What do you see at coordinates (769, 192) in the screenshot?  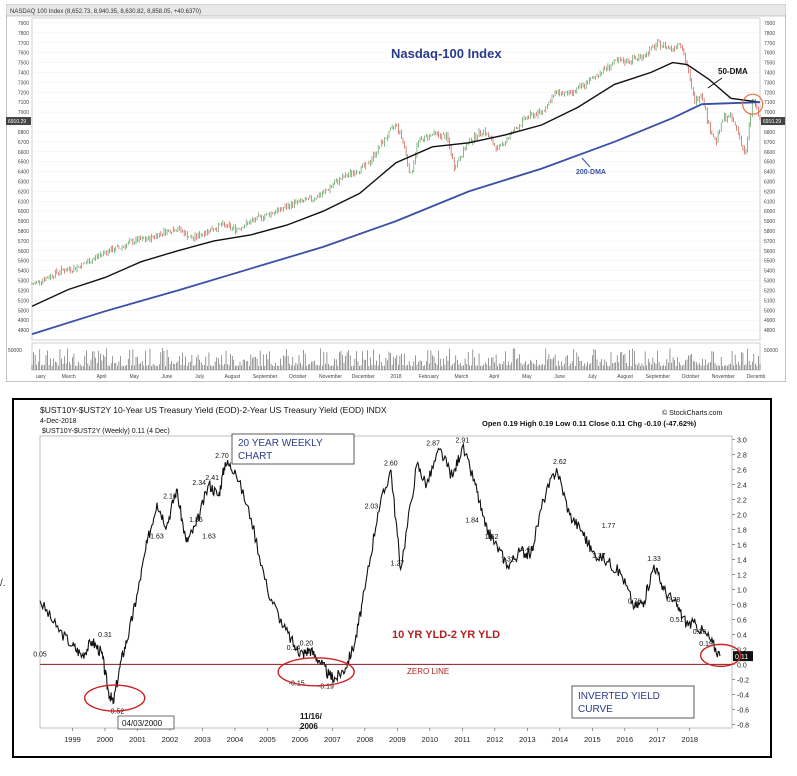 I see `top-y-tick-right: 6200` at bounding box center [769, 192].